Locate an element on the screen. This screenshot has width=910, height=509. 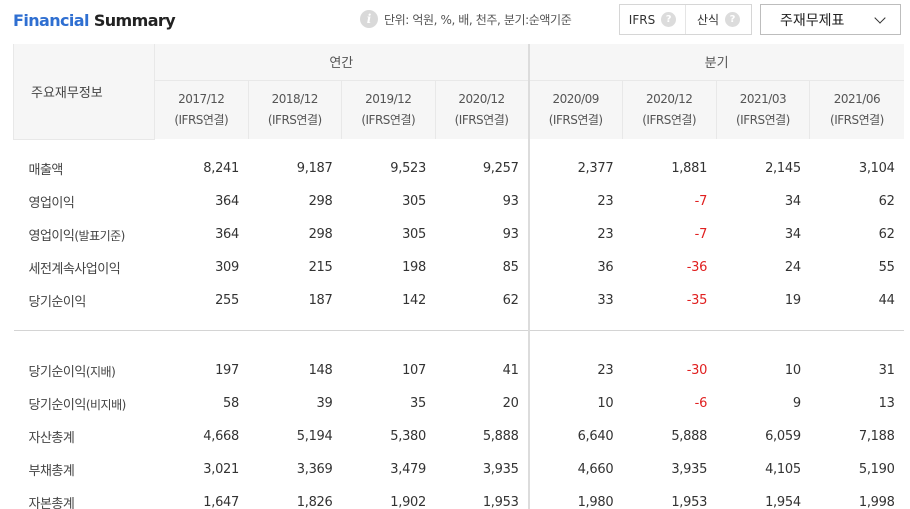
info-icon: i is located at coordinates (369, 19).